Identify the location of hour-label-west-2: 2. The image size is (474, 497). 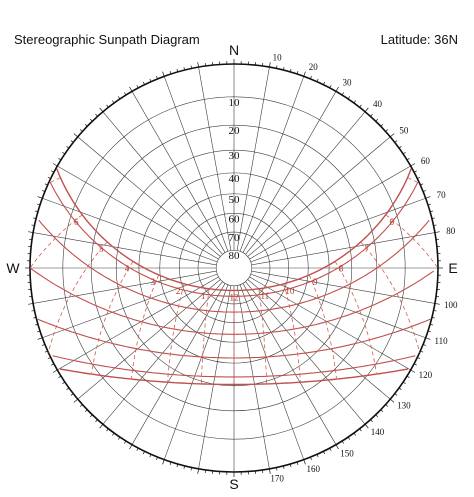
(178, 291).